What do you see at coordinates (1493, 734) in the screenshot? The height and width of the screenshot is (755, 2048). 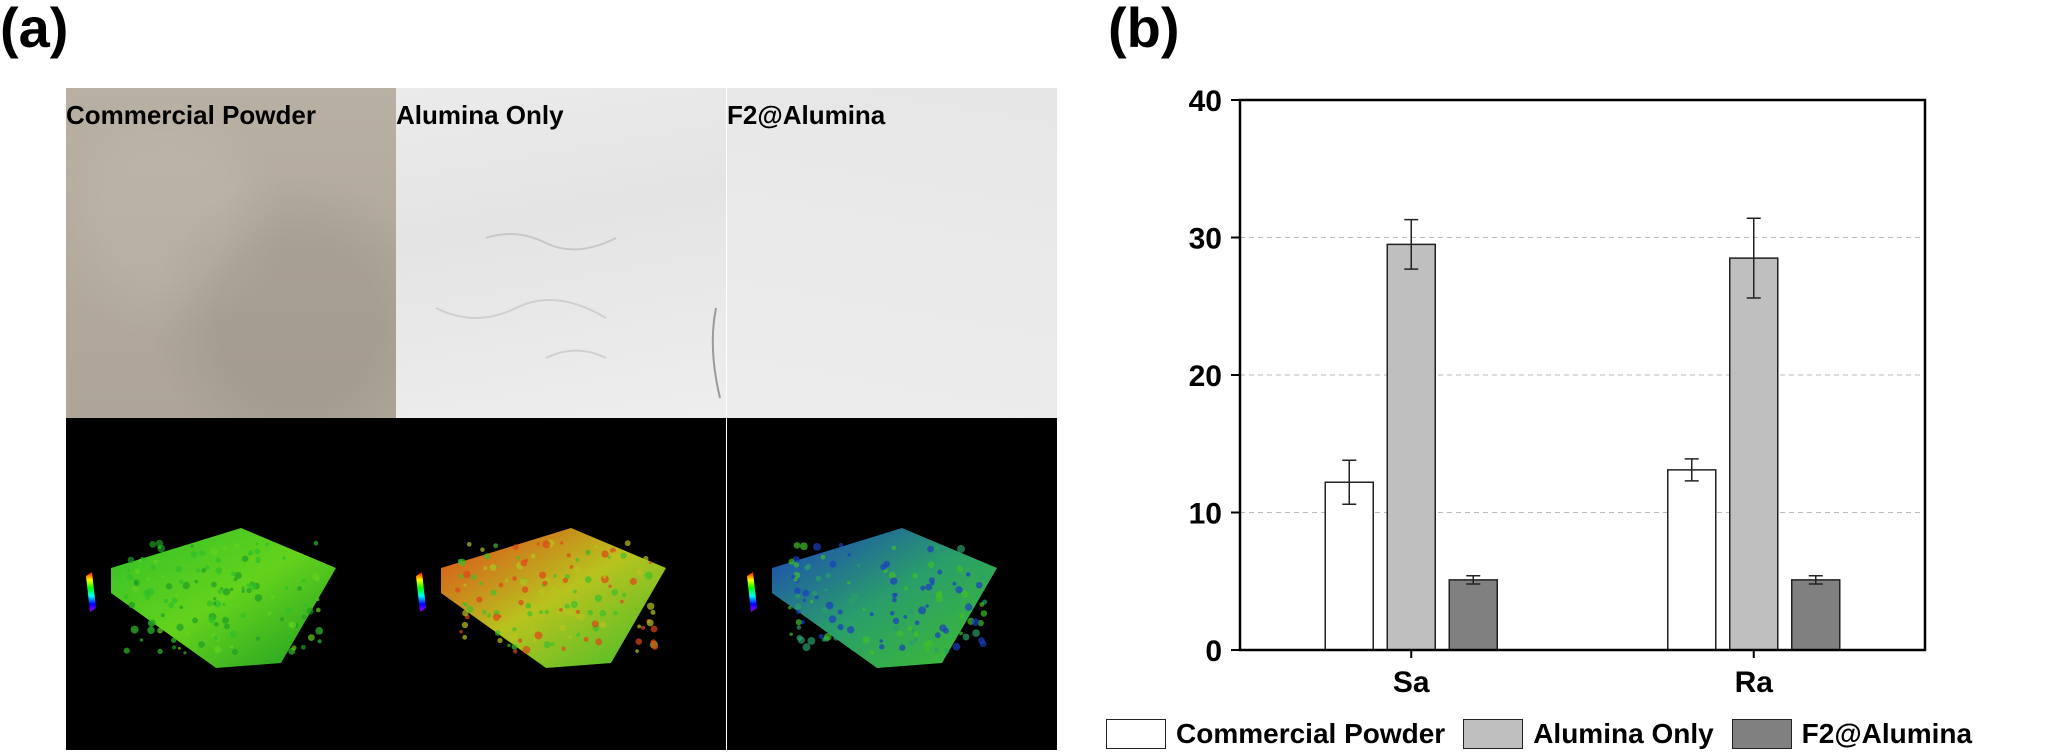 I see `legend-swatch-alumina-only` at bounding box center [1493, 734].